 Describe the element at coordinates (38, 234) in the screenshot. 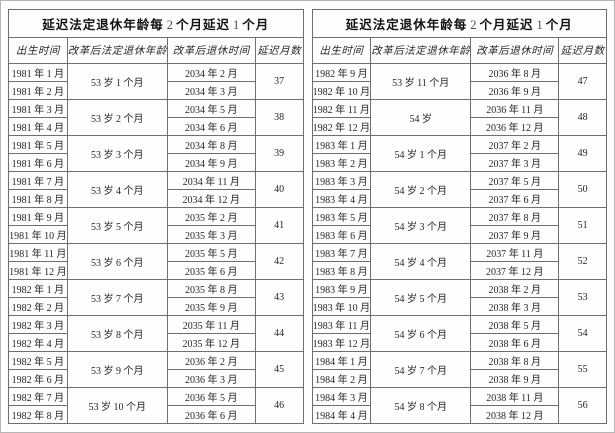

I see `birth-month-cell: 1981 年 10 月` at that location.